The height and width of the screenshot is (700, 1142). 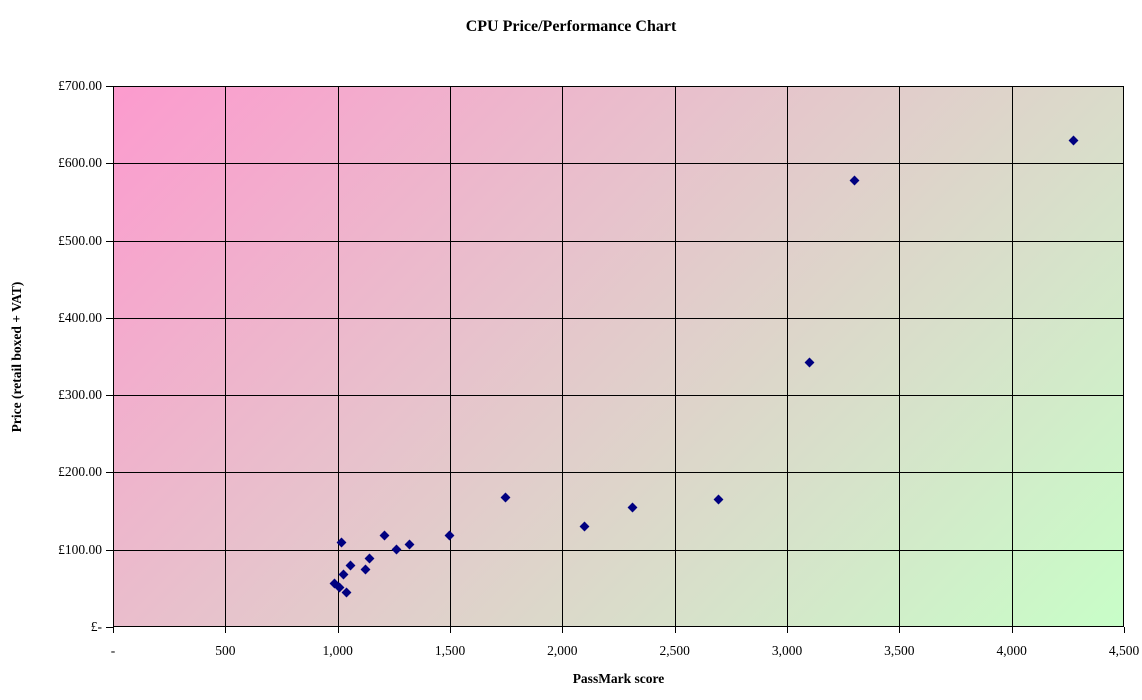 What do you see at coordinates (1011, 650) in the screenshot?
I see `x-tick-label: 4,000` at bounding box center [1011, 650].